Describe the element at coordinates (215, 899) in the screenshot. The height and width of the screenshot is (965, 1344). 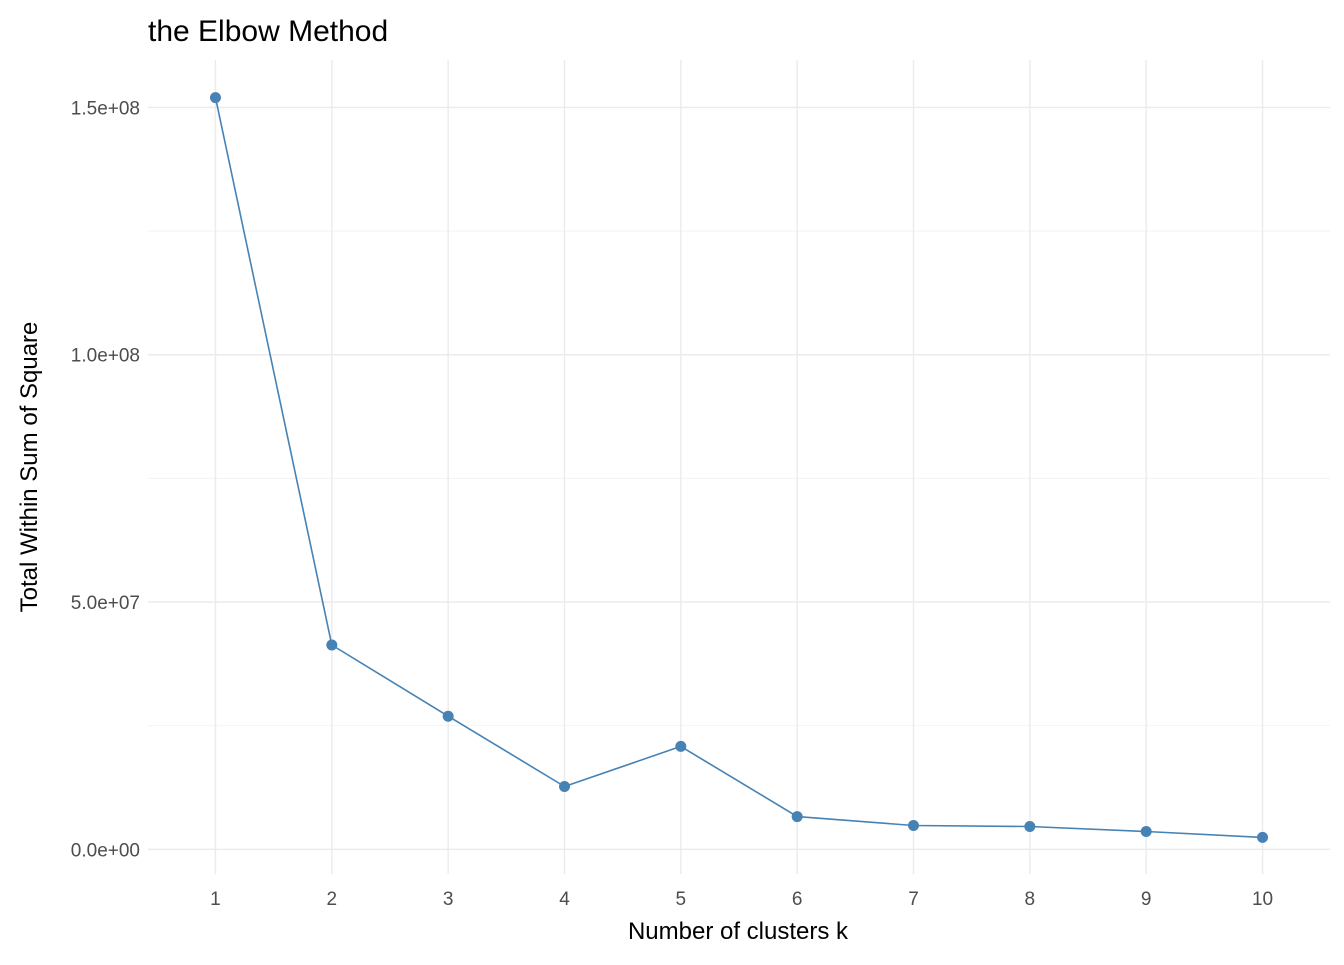
I see `x-tick-label: 1` at that location.